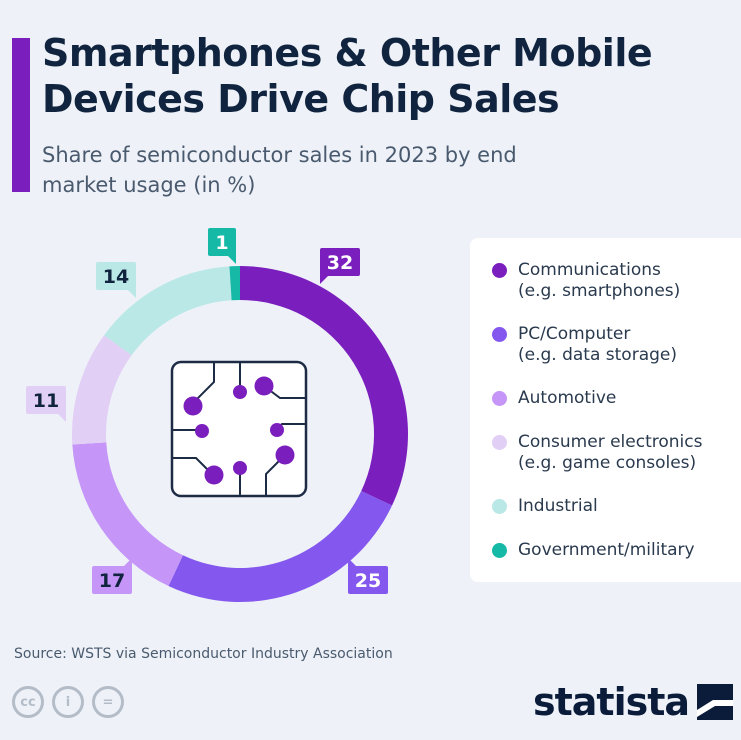 The image size is (741, 740). What do you see at coordinates (280, 546) in the screenshot?
I see `slice-pc-computer` at bounding box center [280, 546].